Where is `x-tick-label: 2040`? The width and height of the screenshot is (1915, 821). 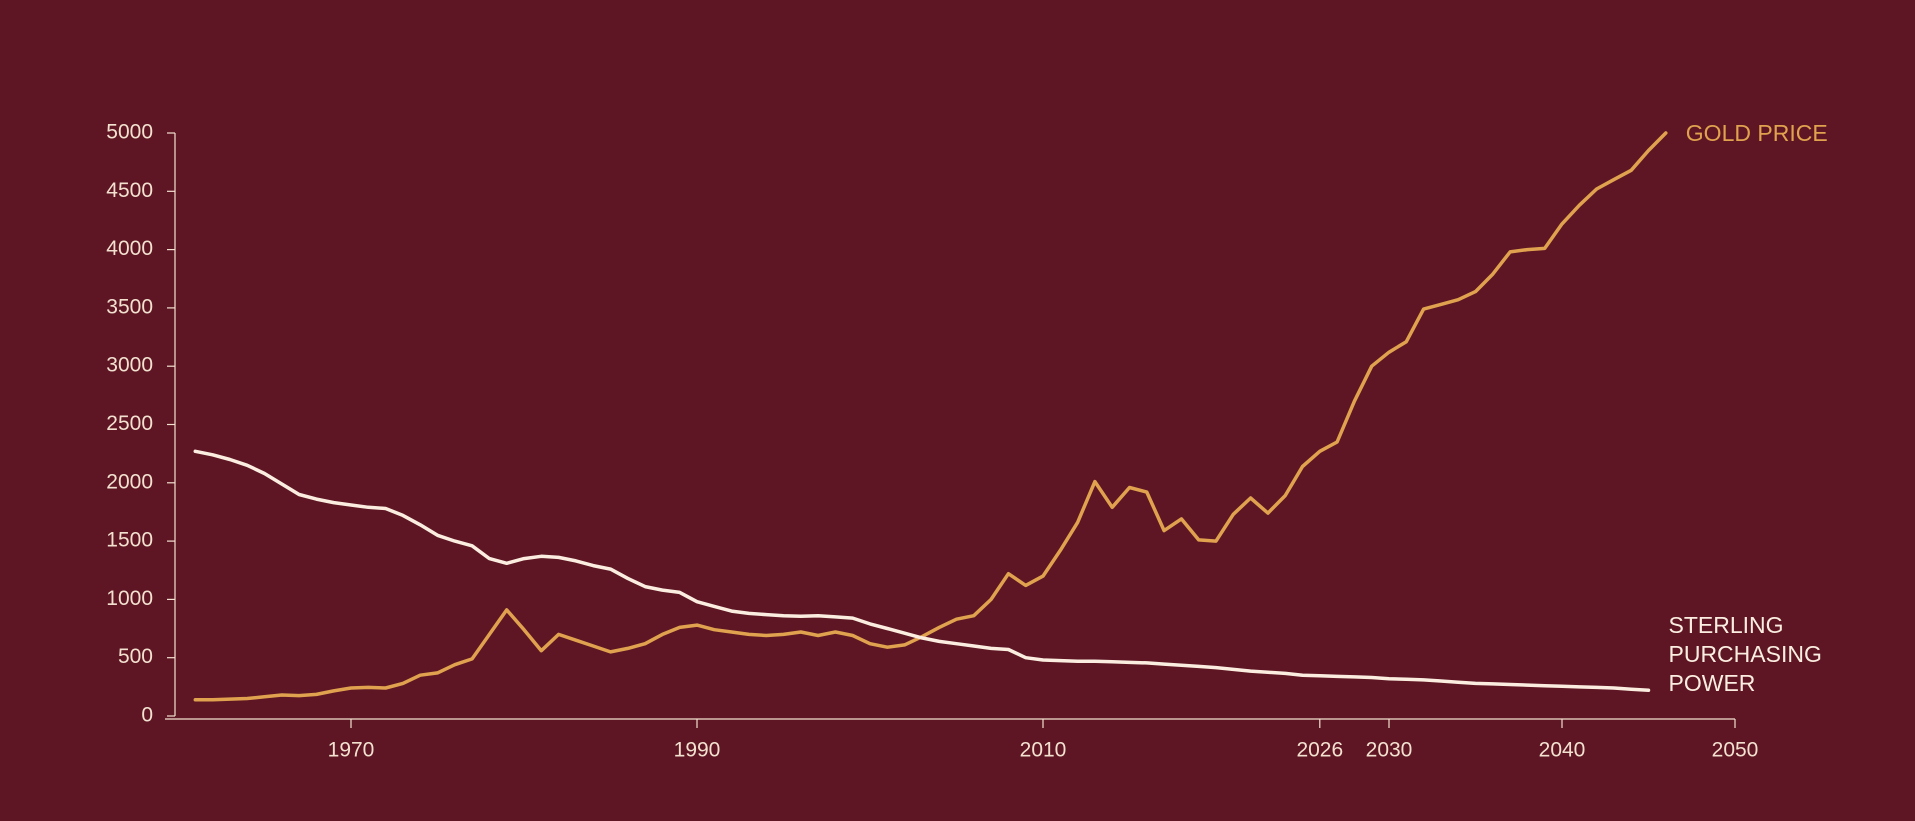 x-tick-label: 2040 is located at coordinates (1562, 750).